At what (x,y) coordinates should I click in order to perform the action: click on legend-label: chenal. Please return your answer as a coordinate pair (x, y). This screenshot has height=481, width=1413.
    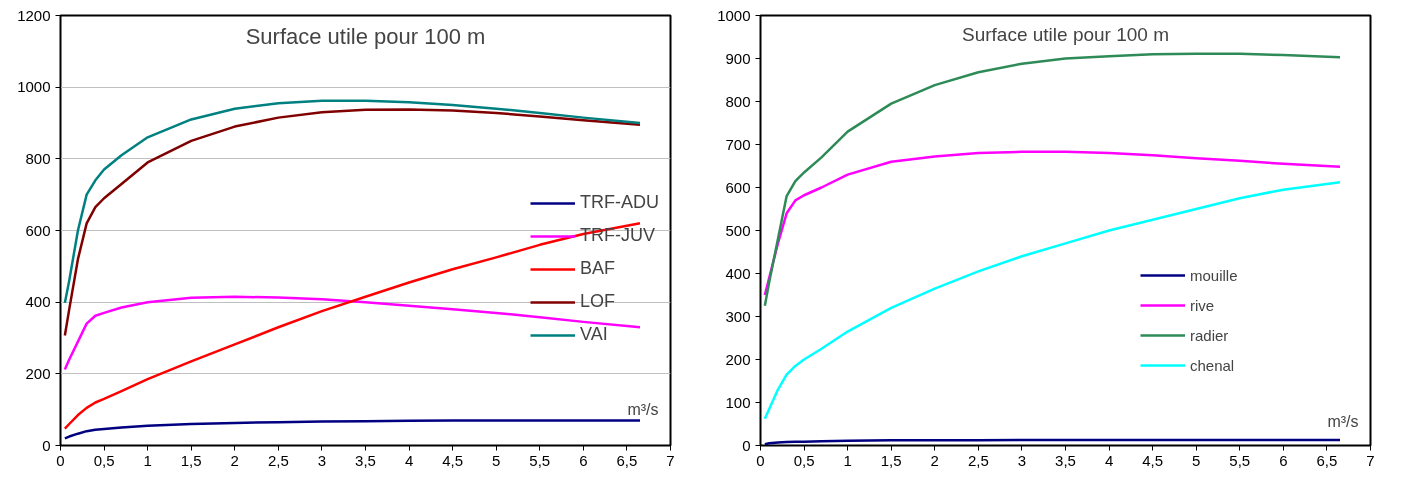
    Looking at the image, I should click on (1212, 365).